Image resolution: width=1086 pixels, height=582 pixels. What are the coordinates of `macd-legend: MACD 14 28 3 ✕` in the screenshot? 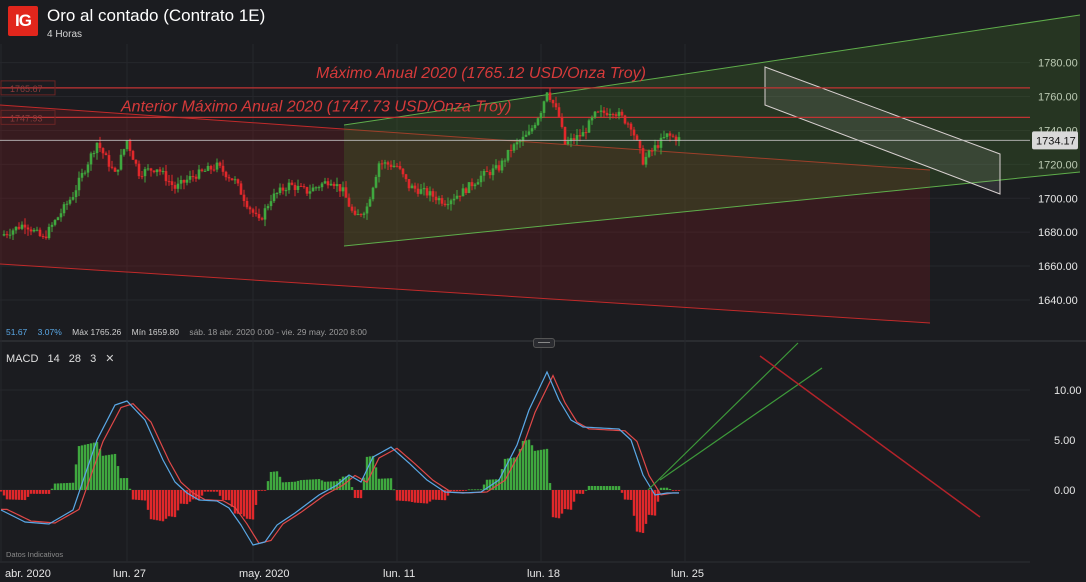 It's located at (63, 358).